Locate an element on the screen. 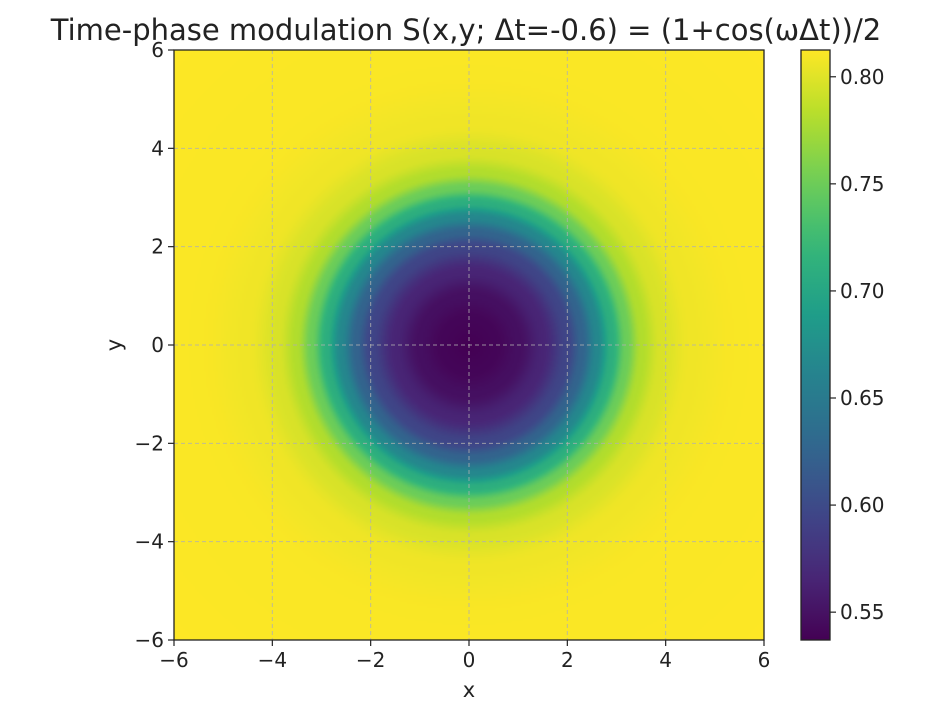 This screenshot has width=936, height=720. colorbar: 0.55 0.60 0.65 0.70 0.75 0.80 is located at coordinates (842, 345).